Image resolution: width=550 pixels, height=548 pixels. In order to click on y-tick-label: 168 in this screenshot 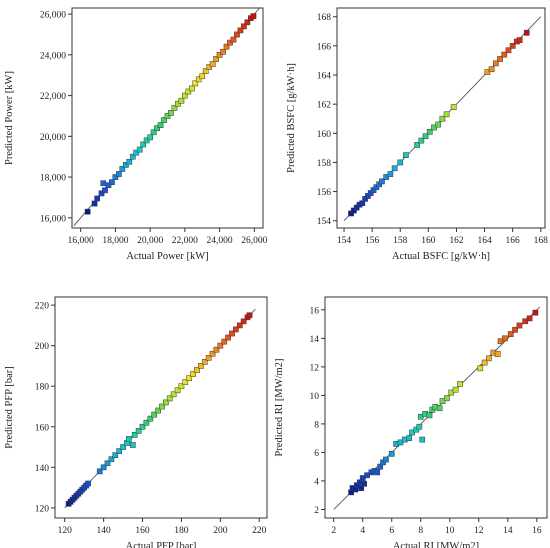, I will do `click(324, 18)`.